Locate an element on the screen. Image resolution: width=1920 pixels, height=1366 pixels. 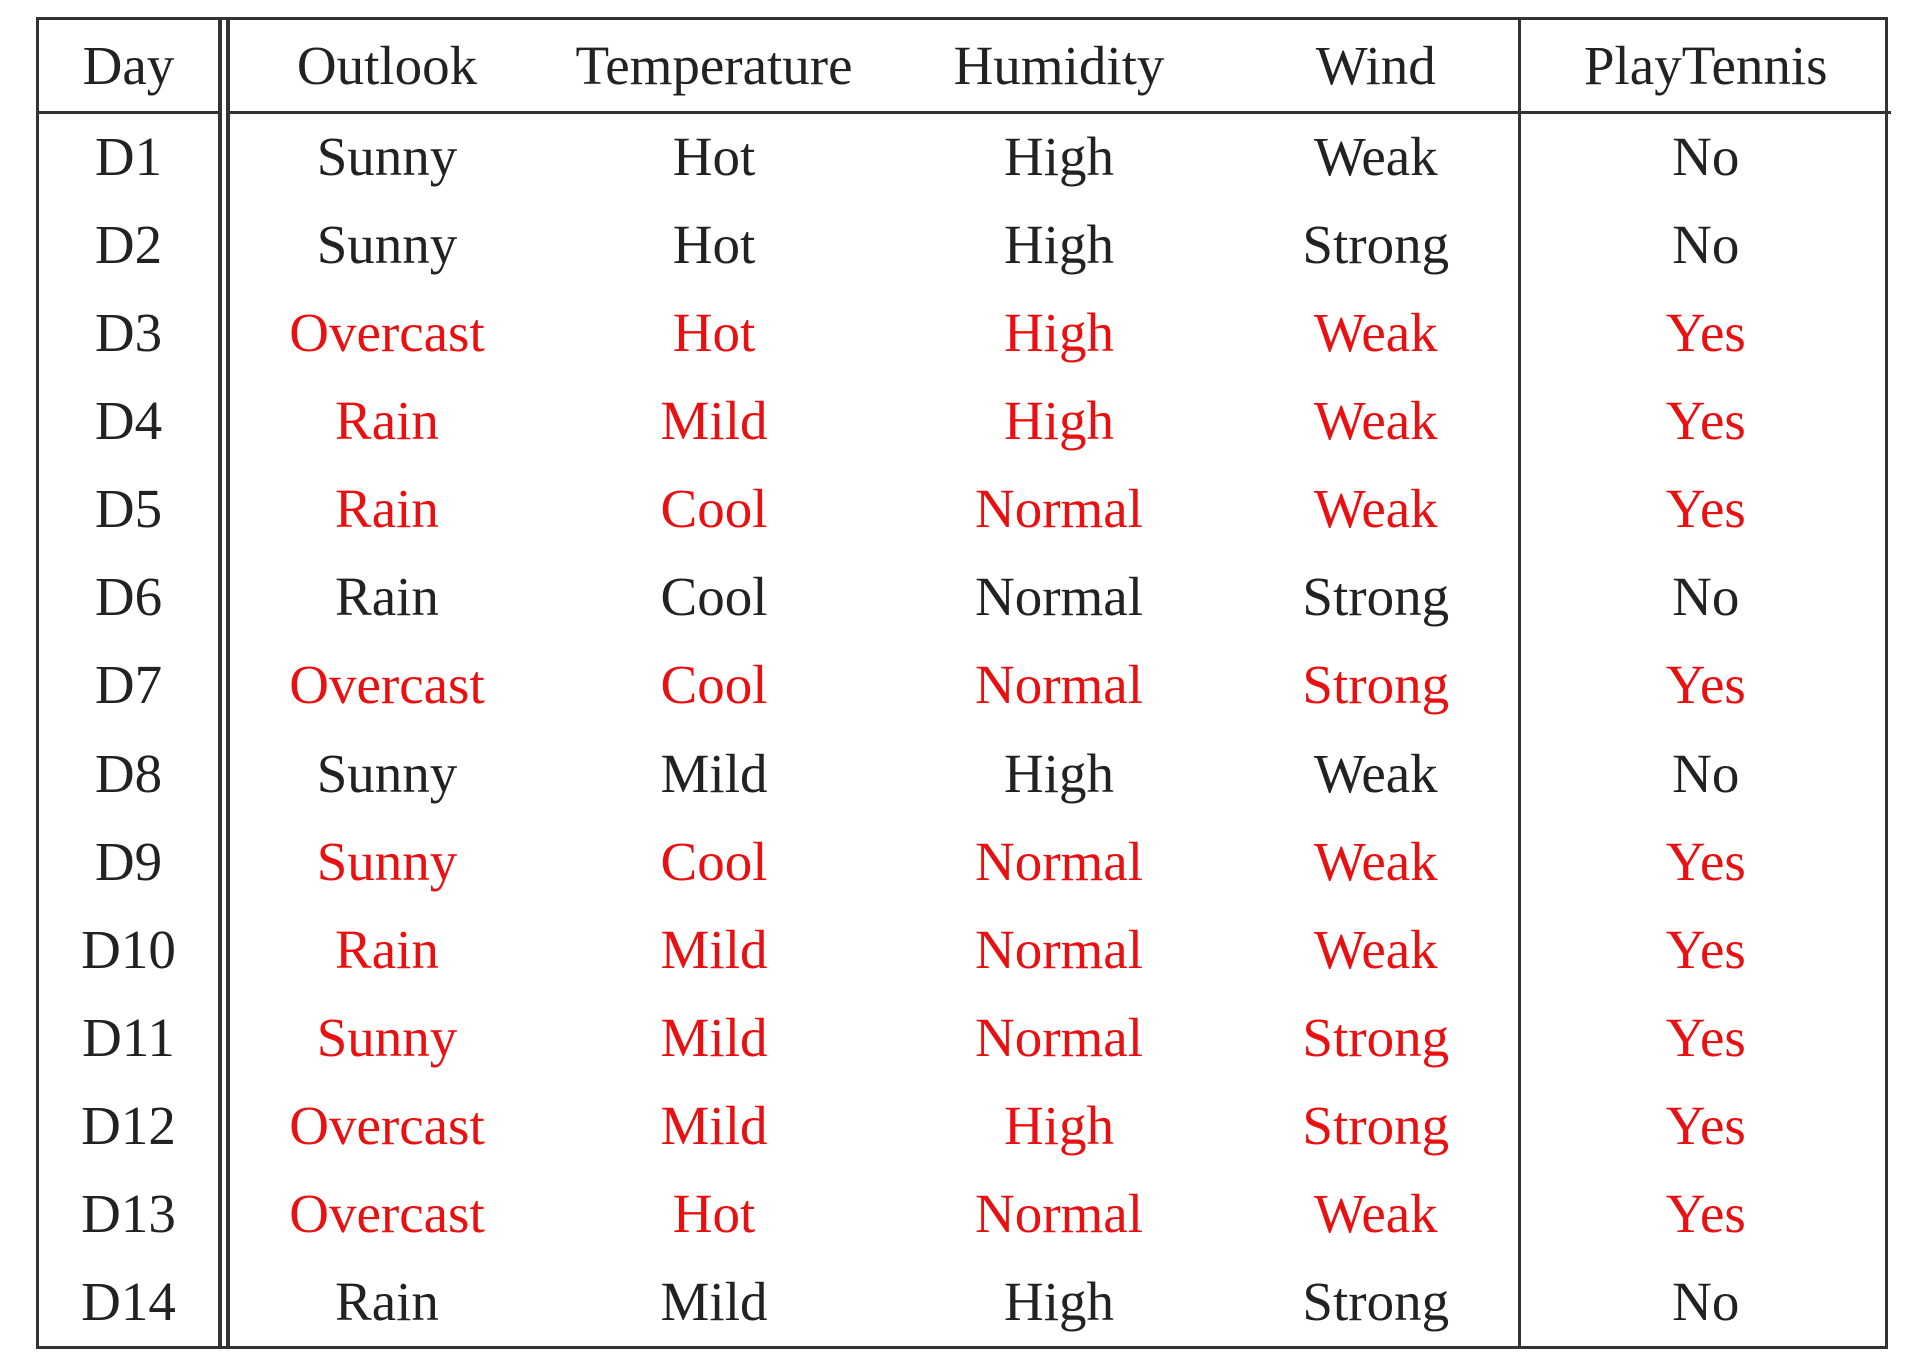
cell-day: D8 is located at coordinates (134, 773).